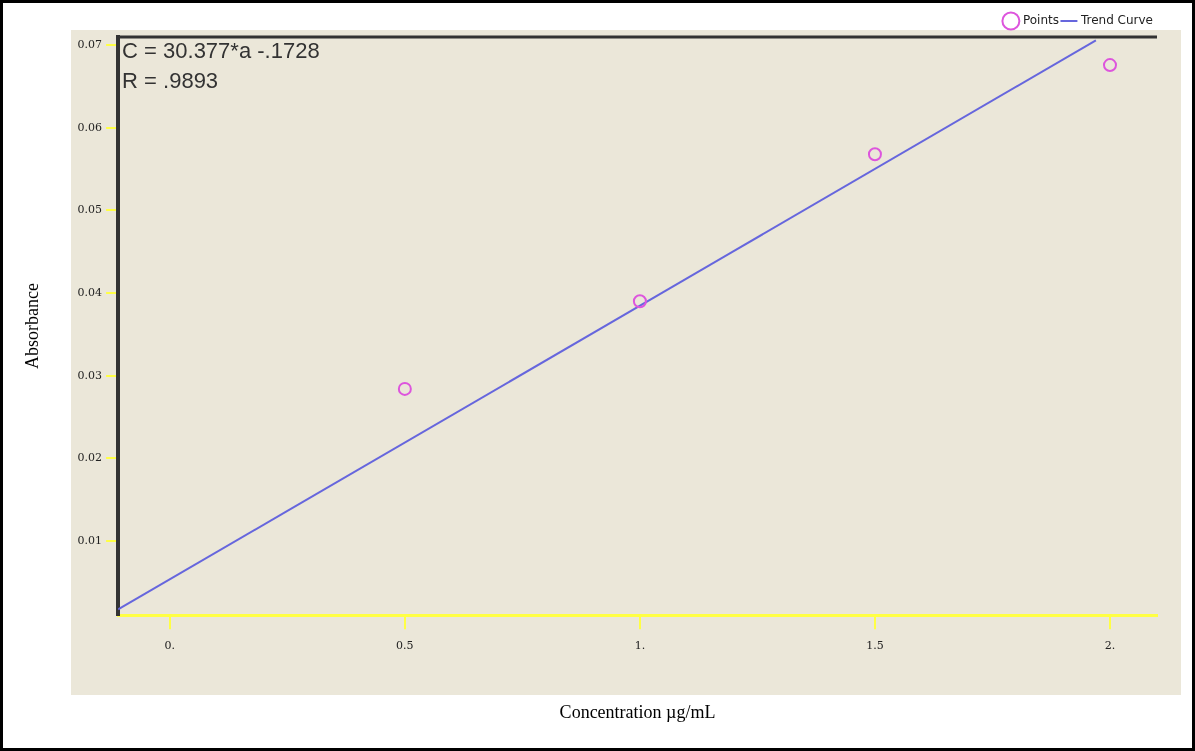 Image resolution: width=1195 pixels, height=751 pixels. What do you see at coordinates (90, 210) in the screenshot?
I see `y-tick-label: 0.05` at bounding box center [90, 210].